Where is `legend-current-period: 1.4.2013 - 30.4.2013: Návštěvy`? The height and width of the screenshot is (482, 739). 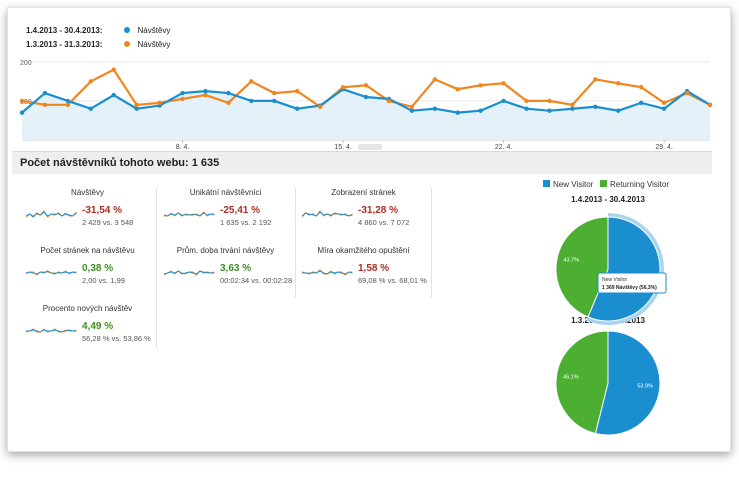 legend-current-period: 1.4.2013 - 30.4.2013: Návštěvy is located at coordinates (98, 30).